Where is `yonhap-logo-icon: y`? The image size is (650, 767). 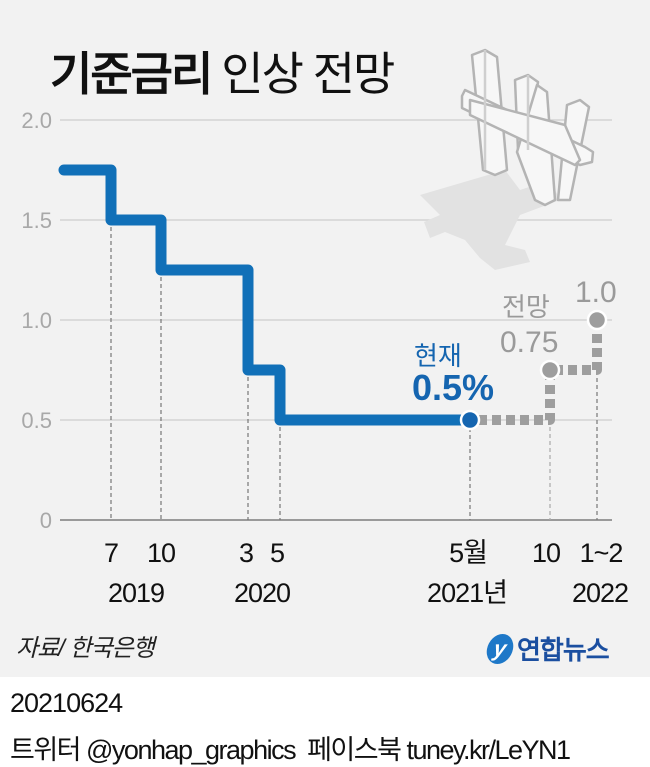 yonhap-logo-icon: y is located at coordinates (500, 648).